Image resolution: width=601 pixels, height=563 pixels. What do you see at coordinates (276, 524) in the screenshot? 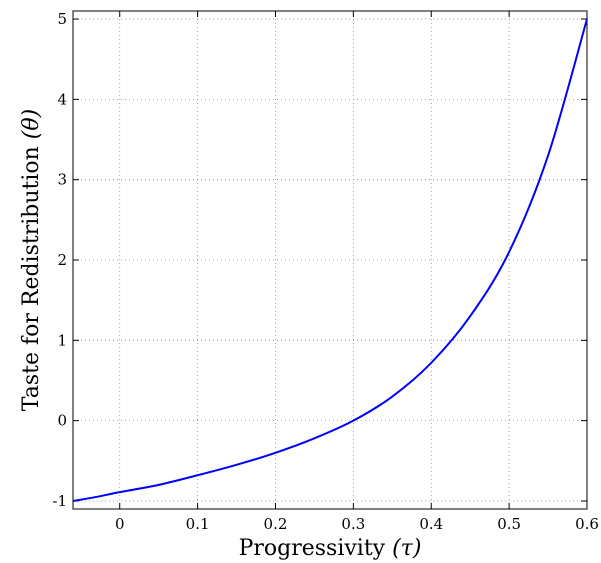
I see `x-tick-label: 0.2` at bounding box center [276, 524].